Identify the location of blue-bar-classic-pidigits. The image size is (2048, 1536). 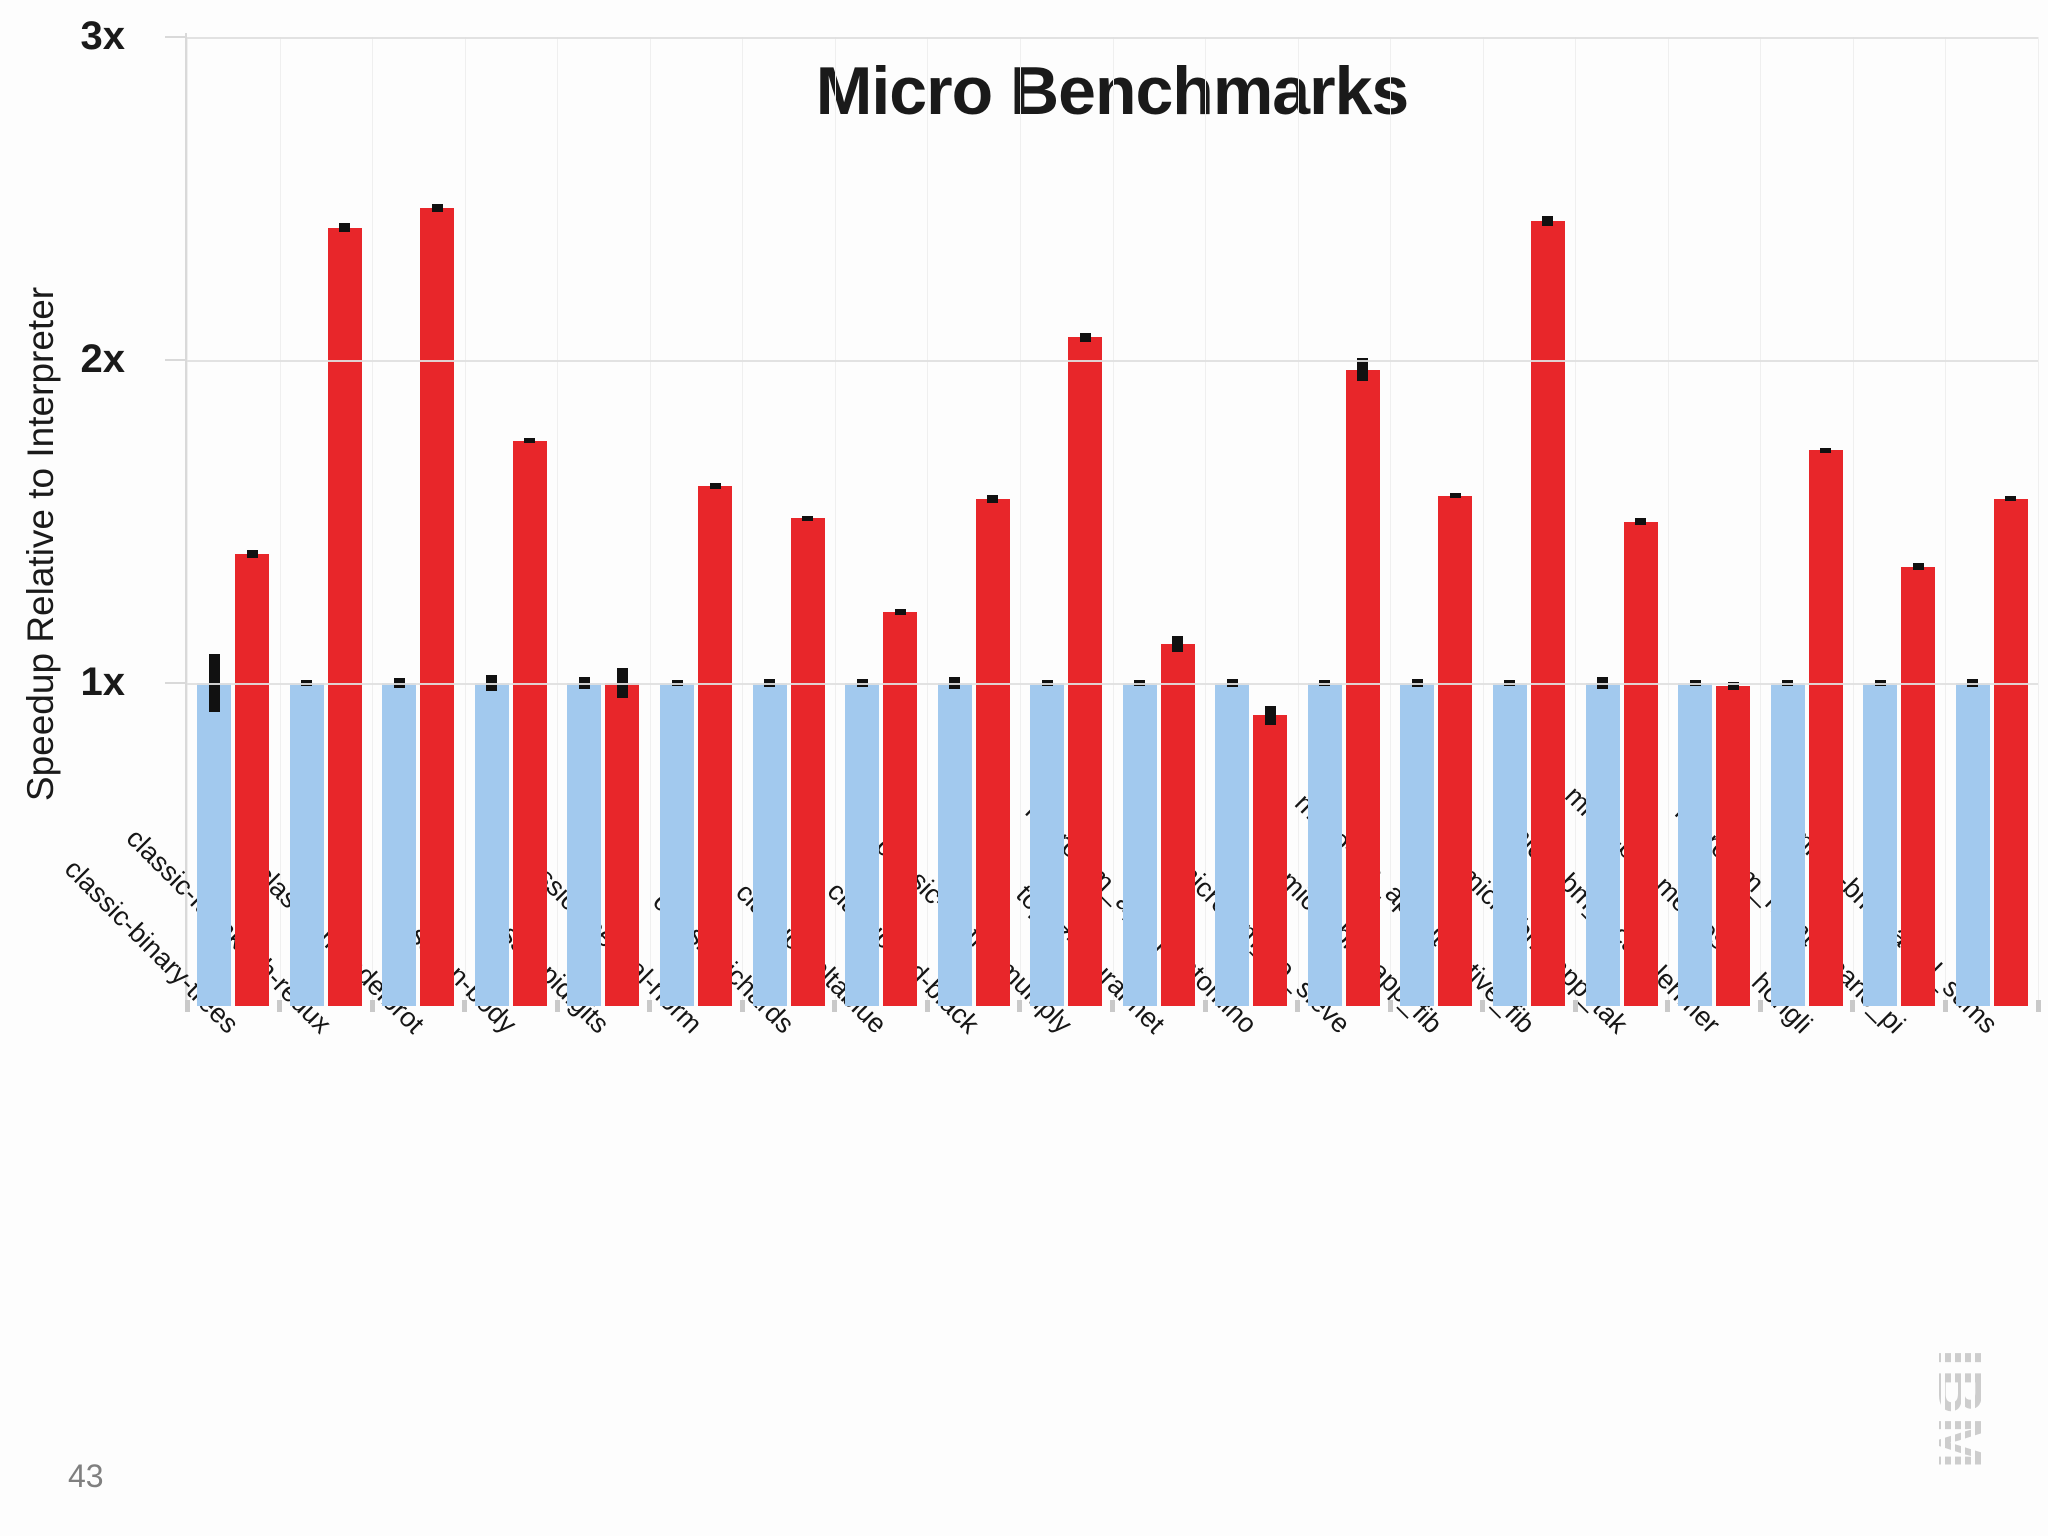
(584, 844).